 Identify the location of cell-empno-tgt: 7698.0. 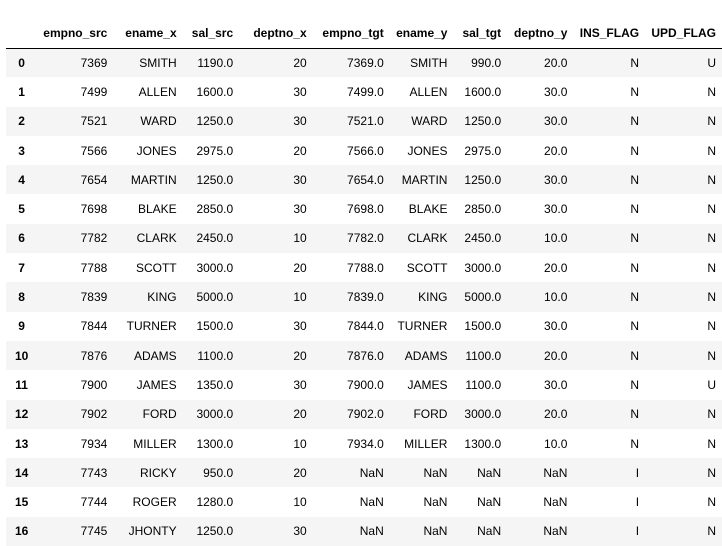
(365, 209).